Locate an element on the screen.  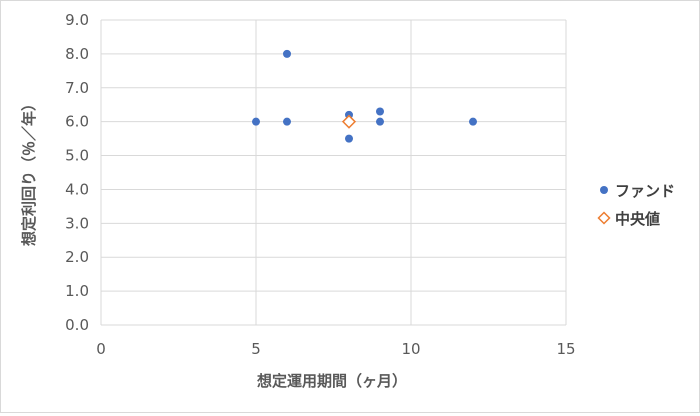
median-point is located at coordinates (349, 121).